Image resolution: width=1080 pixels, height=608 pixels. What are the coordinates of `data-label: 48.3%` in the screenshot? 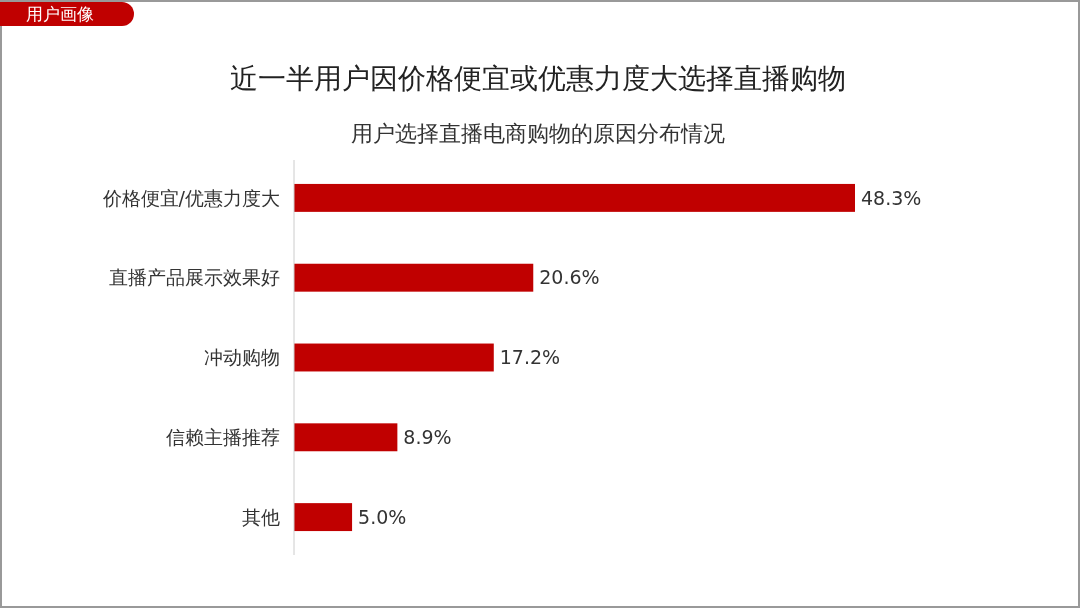 It's located at (891, 197).